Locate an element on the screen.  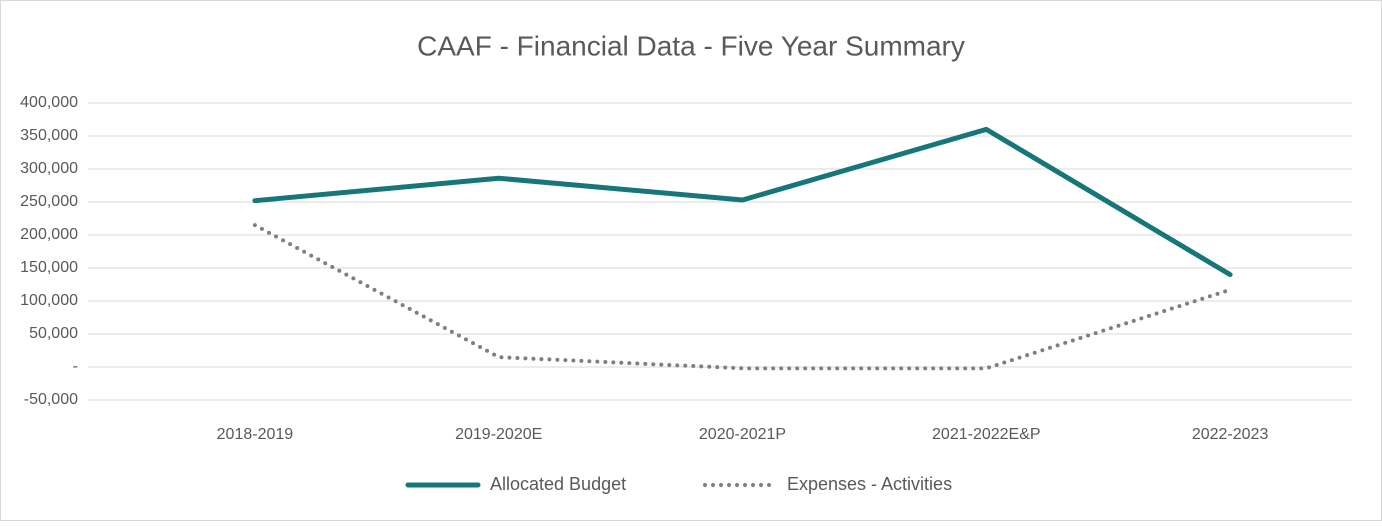
y-tick-label: 150,000 is located at coordinates (49, 267).